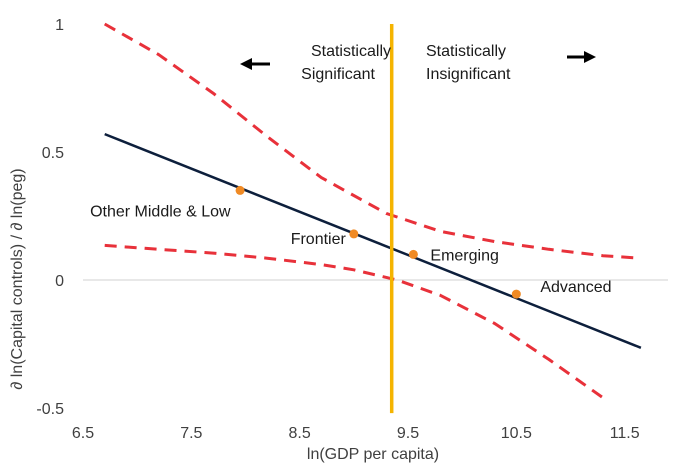 The height and width of the screenshot is (466, 689). I want to click on left-arrow, so click(255, 64).